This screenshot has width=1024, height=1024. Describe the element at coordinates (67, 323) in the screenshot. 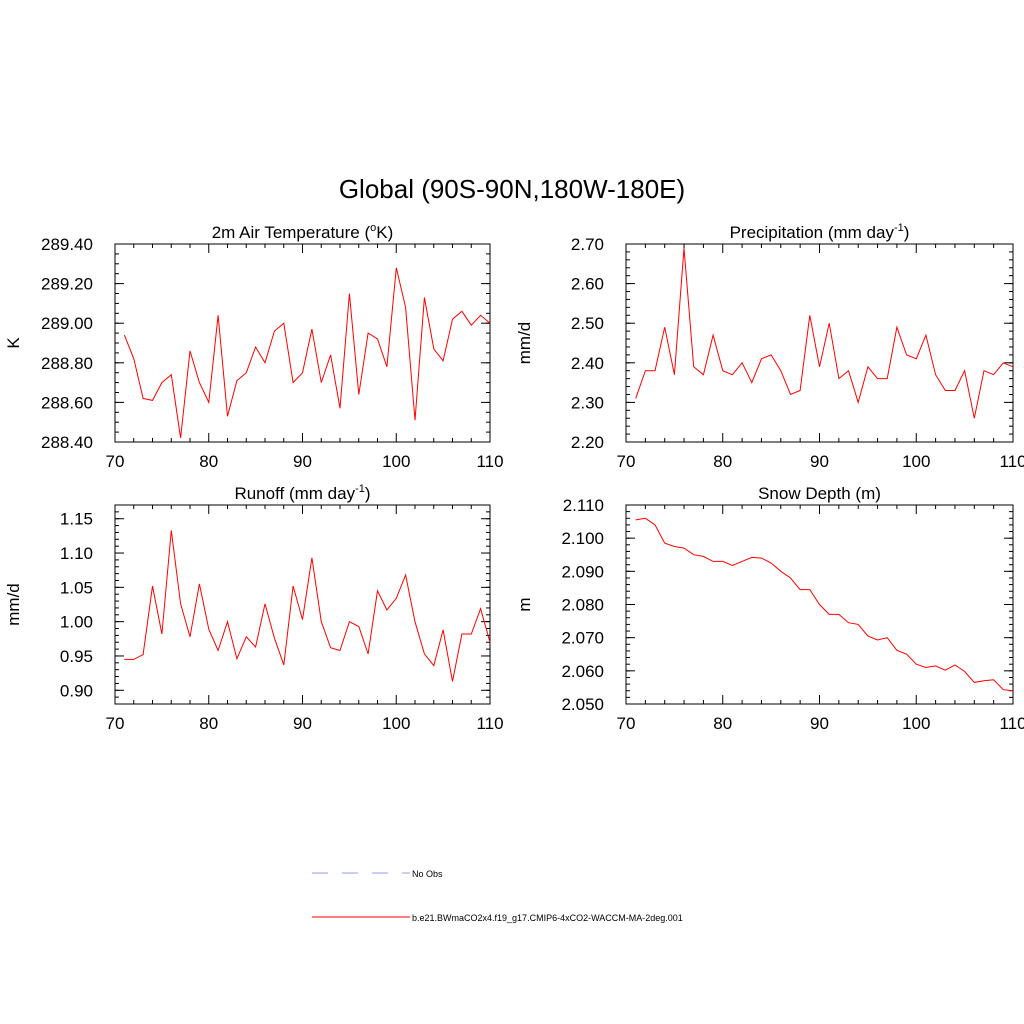

I see `y-tick-label: 289.00` at that location.